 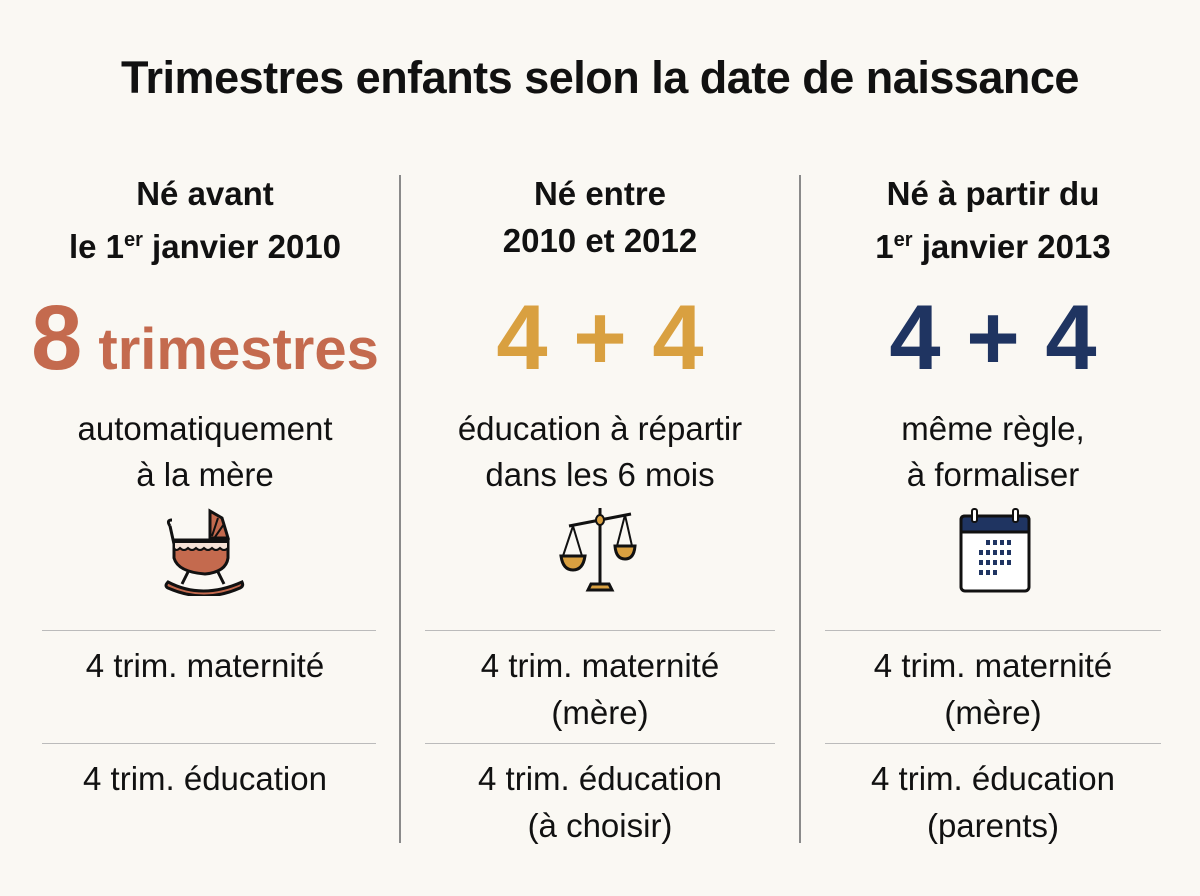 What do you see at coordinates (993, 428) in the screenshot?
I see `description-line: même règle,` at bounding box center [993, 428].